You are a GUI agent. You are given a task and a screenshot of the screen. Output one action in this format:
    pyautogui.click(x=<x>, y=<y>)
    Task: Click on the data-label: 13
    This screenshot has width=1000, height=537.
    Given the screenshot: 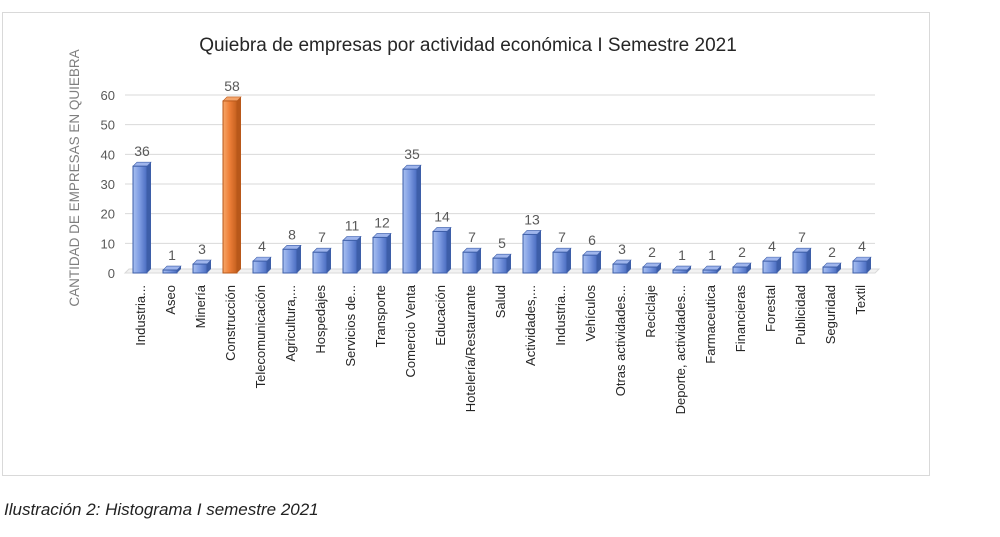 What is the action you would take?
    pyautogui.click(x=532, y=219)
    